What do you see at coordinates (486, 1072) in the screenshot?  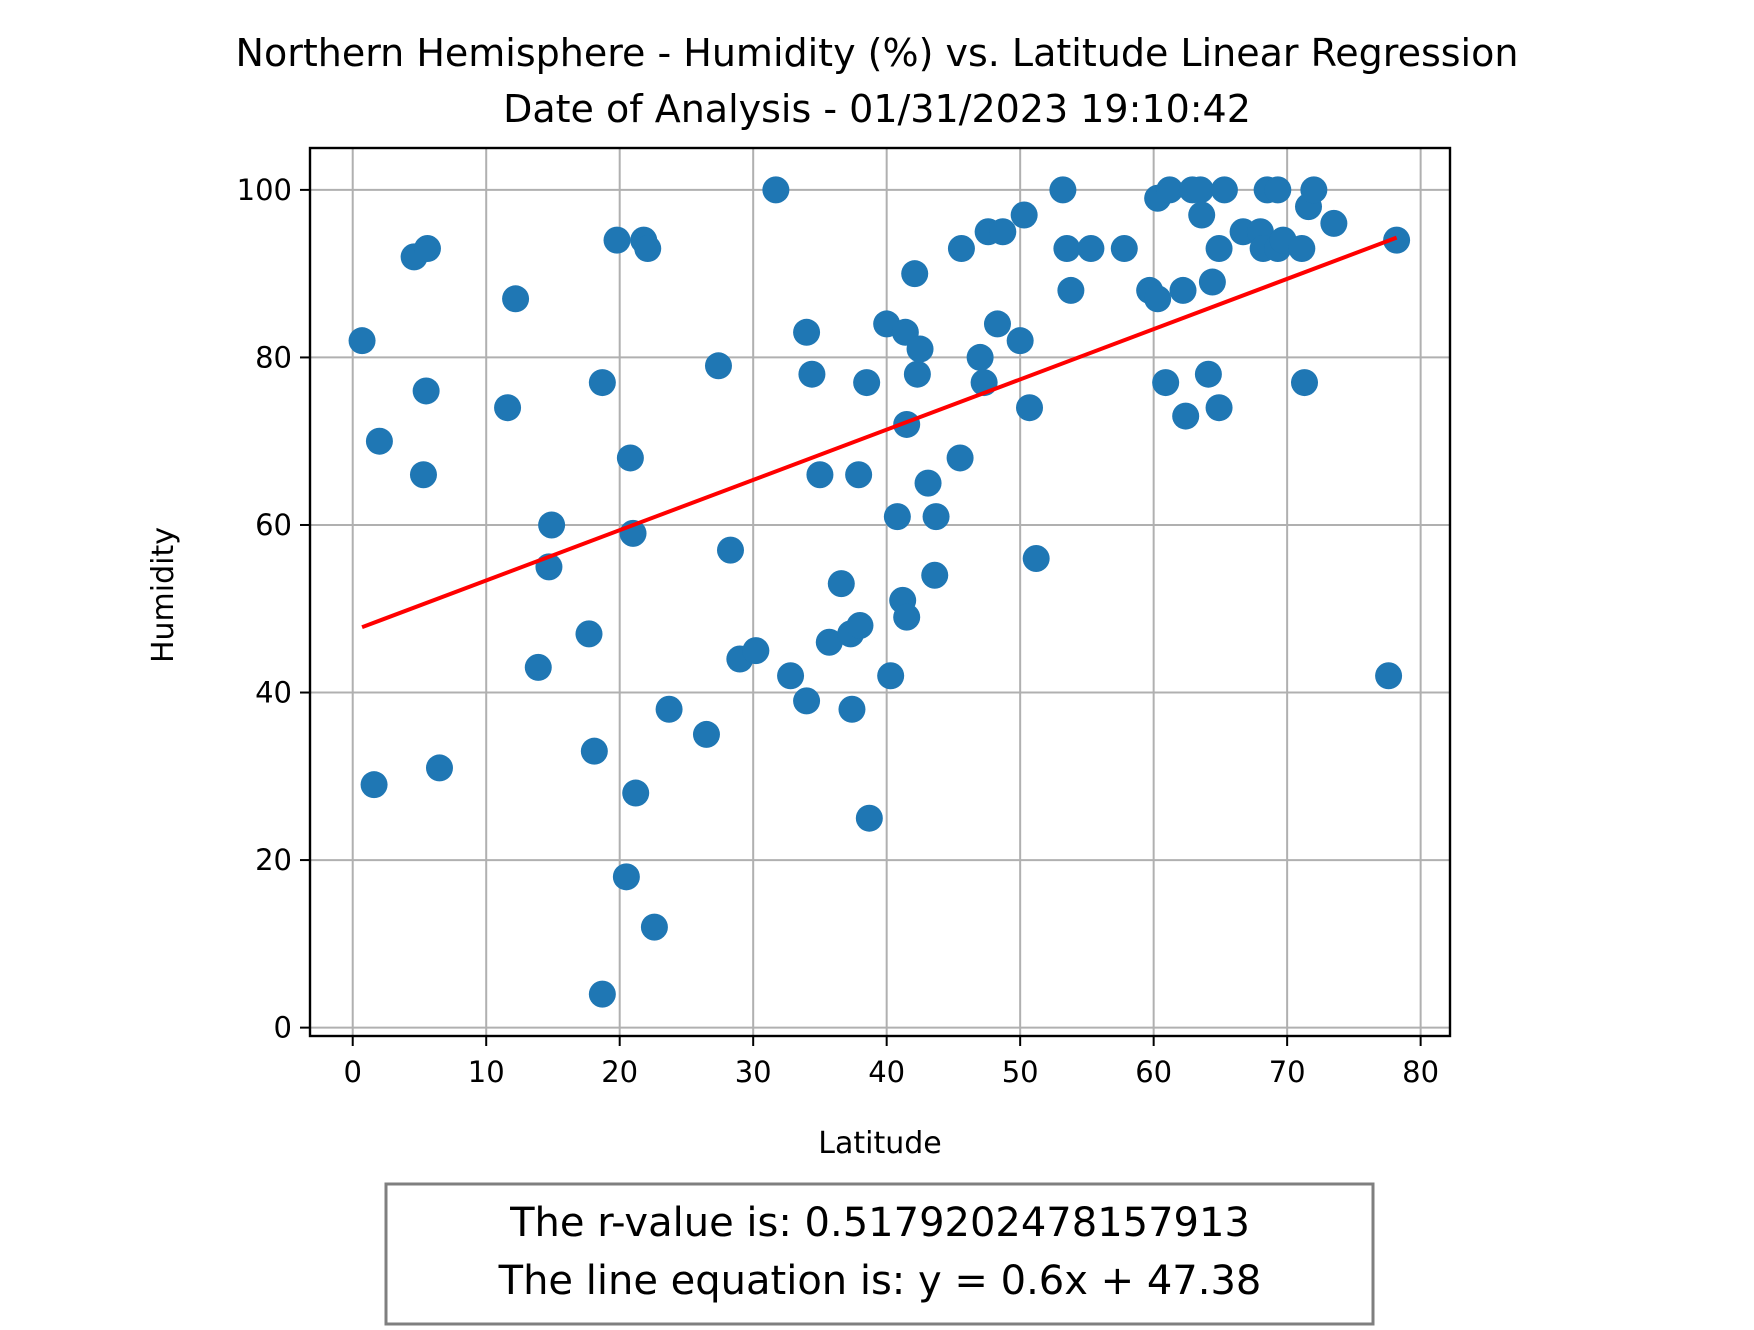 I see `x-tick-label: 10` at bounding box center [486, 1072].